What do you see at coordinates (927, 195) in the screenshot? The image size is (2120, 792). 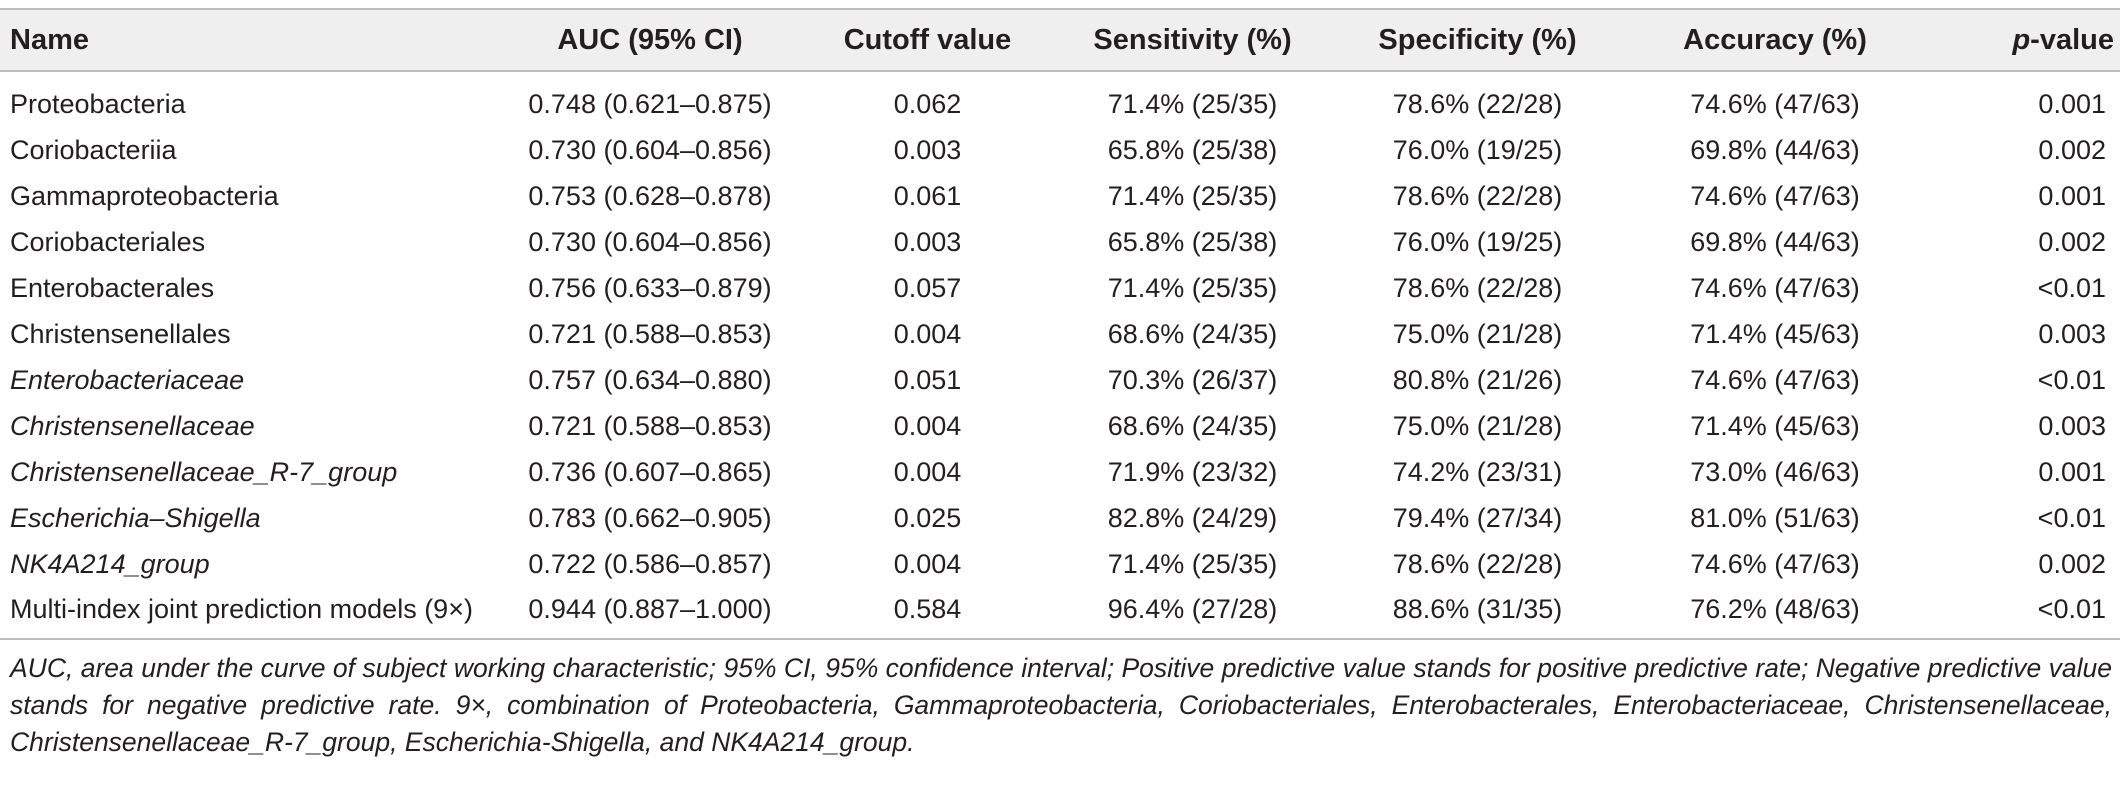 I see `cell-cutoff: 0.061` at bounding box center [927, 195].